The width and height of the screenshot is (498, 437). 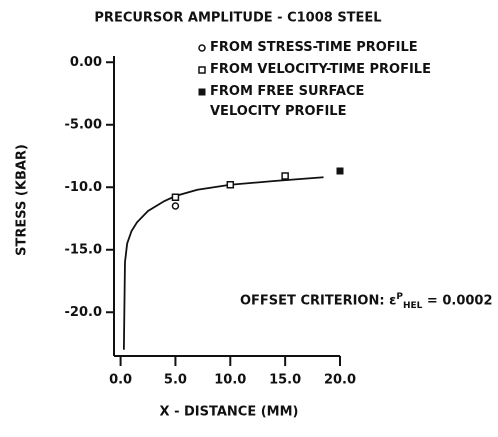 I want to click on annotation-value: 0.0002, so click(x=467, y=301).